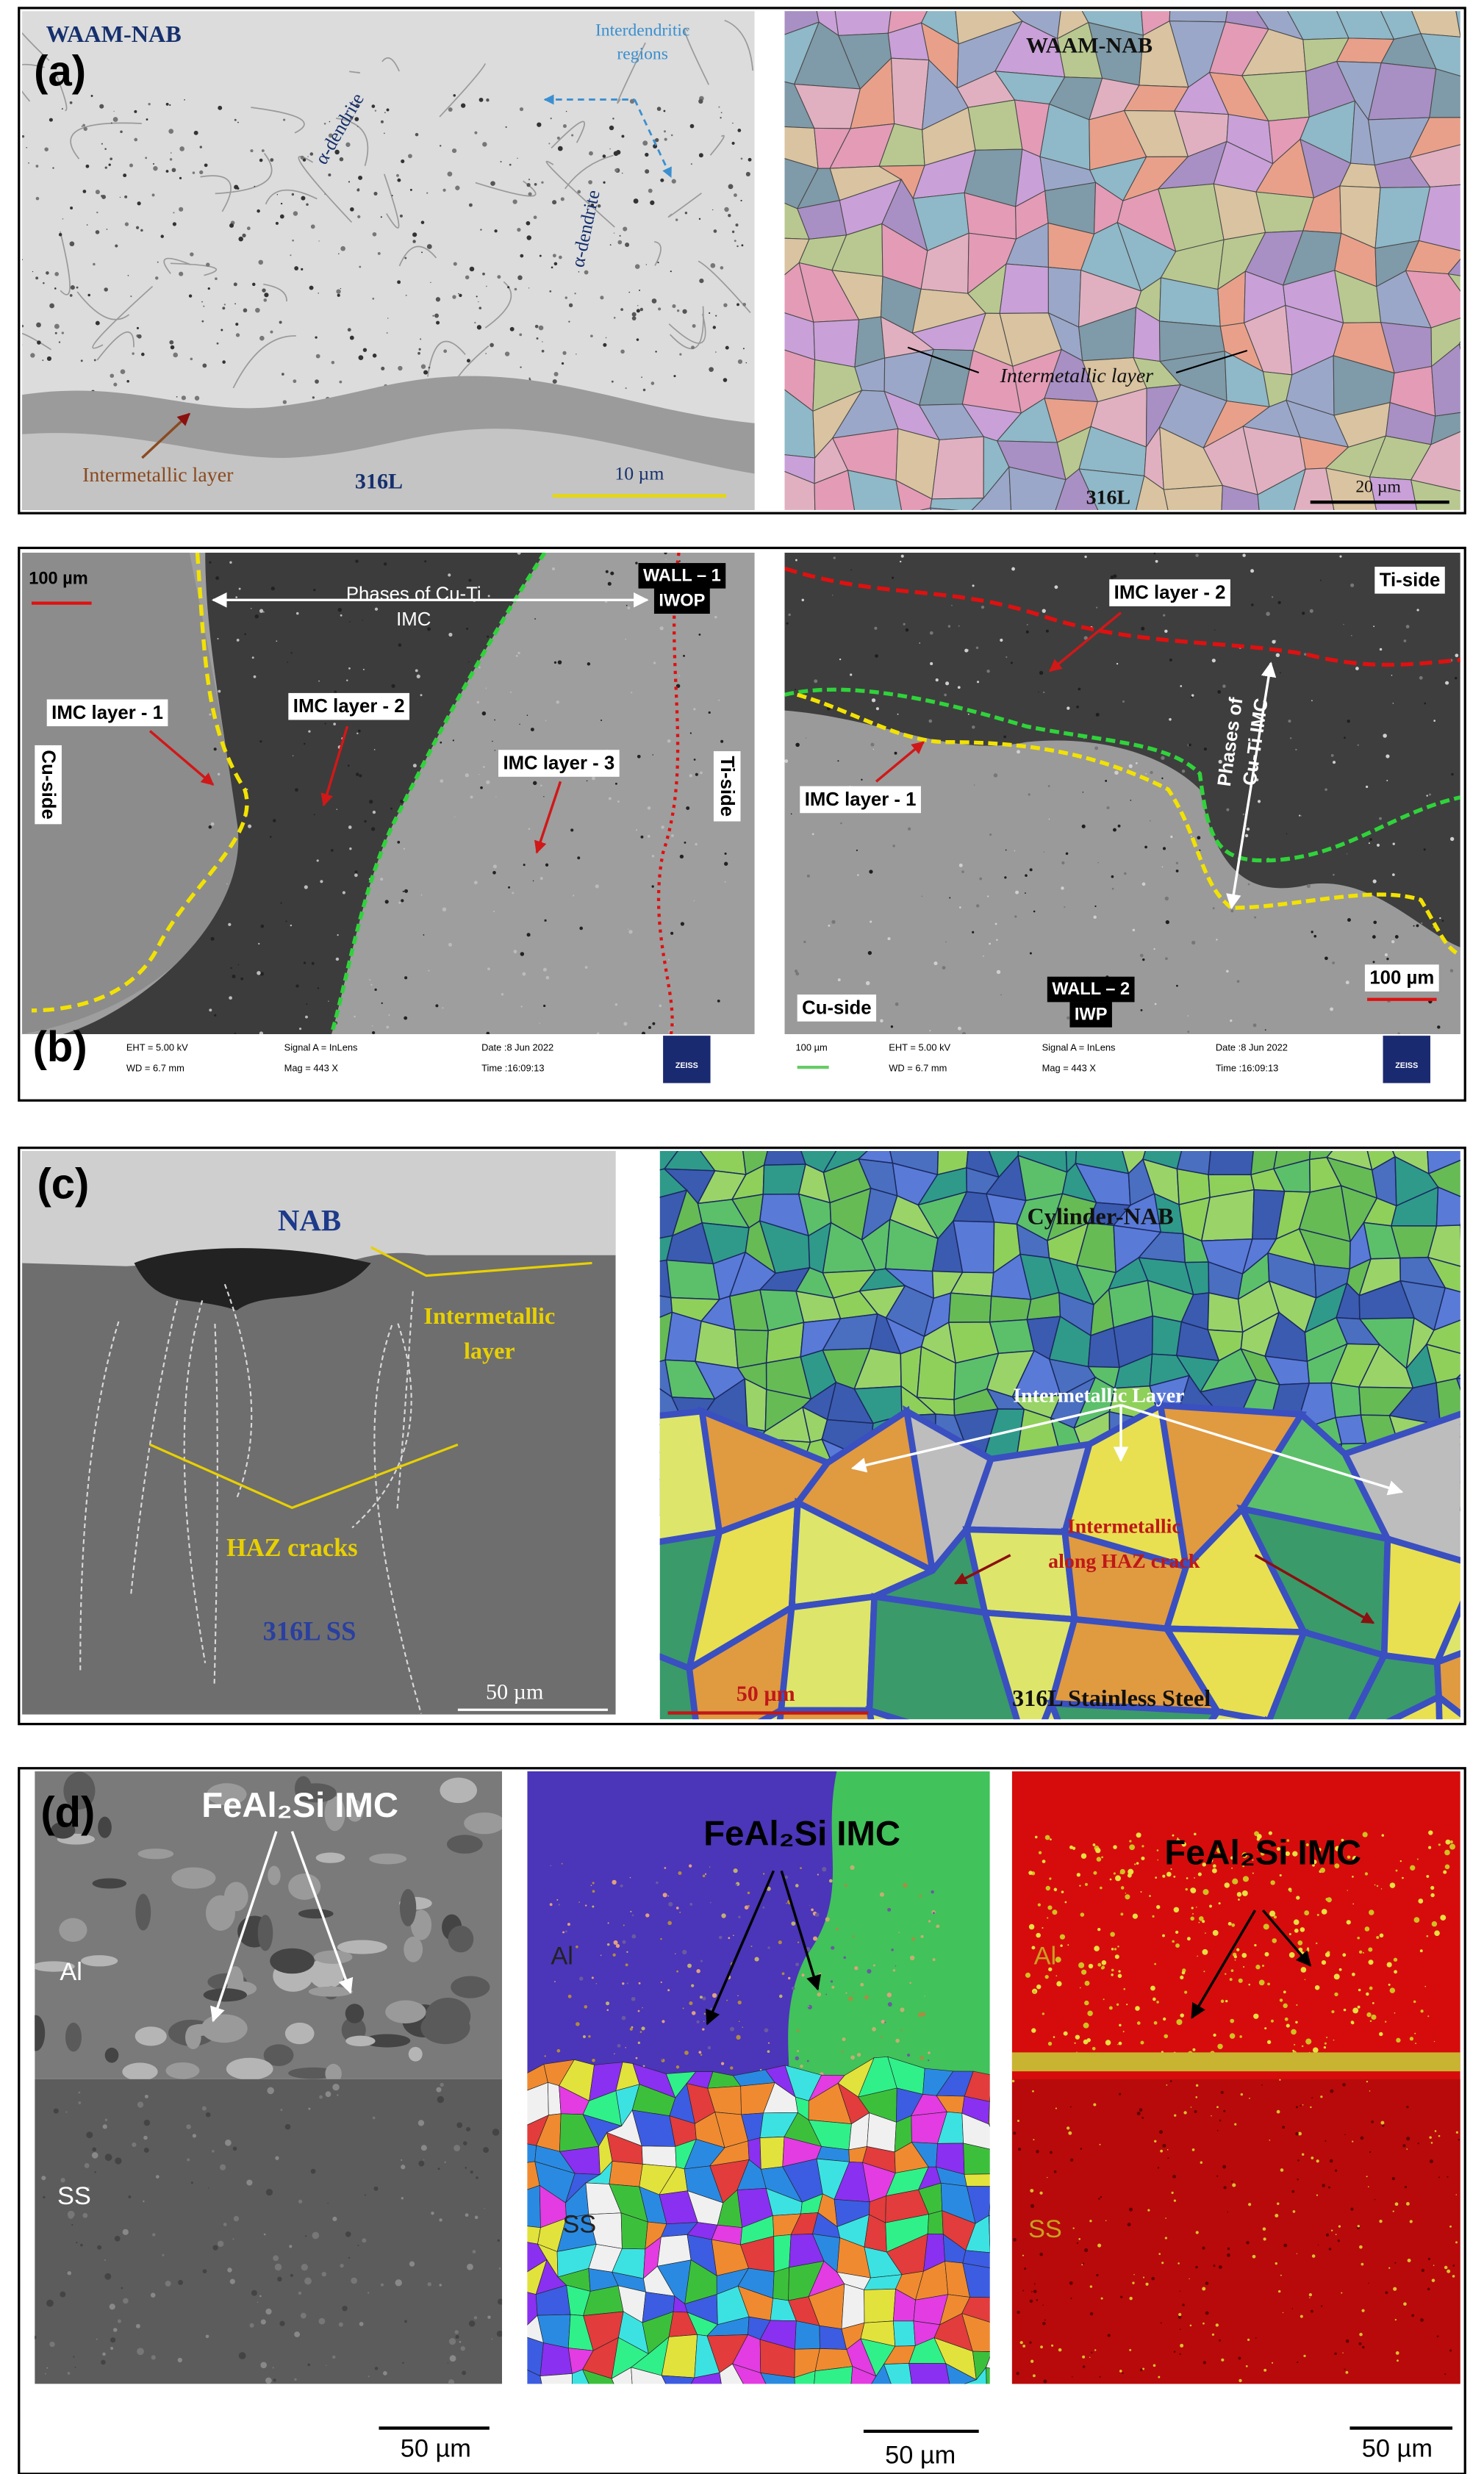 The image size is (1484, 2474). I want to click on image-label: 316L, so click(379, 480).